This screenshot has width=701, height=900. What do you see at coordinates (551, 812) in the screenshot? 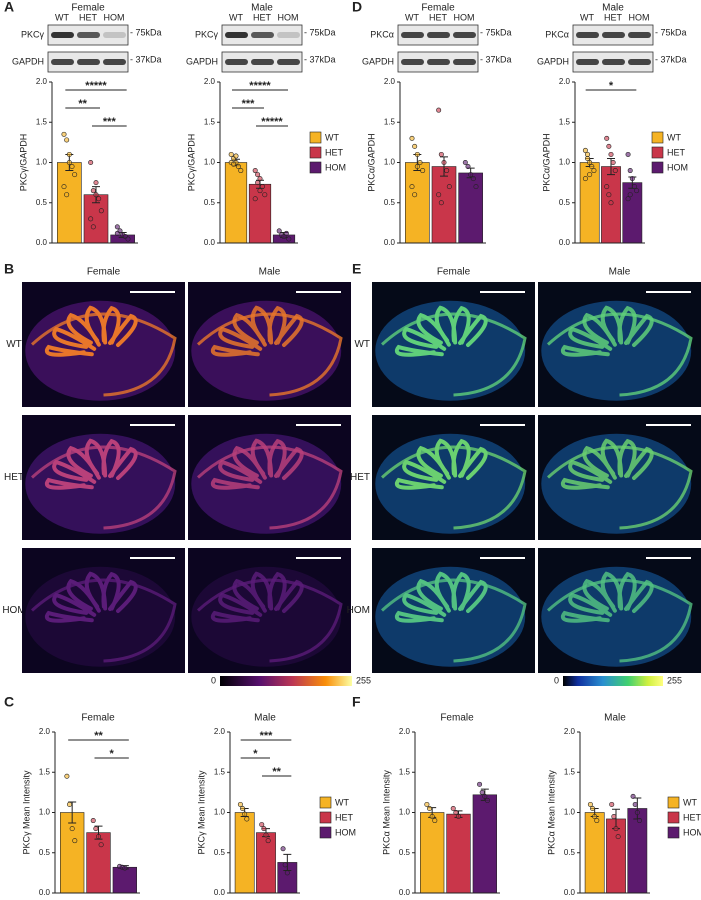
I see `y-axis-label: PKCα Mean Intensity` at bounding box center [551, 812].